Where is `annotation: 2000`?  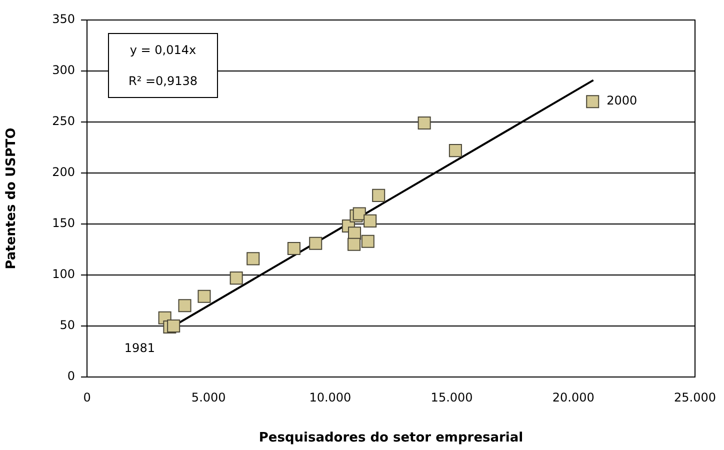 annotation: 2000 is located at coordinates (622, 101).